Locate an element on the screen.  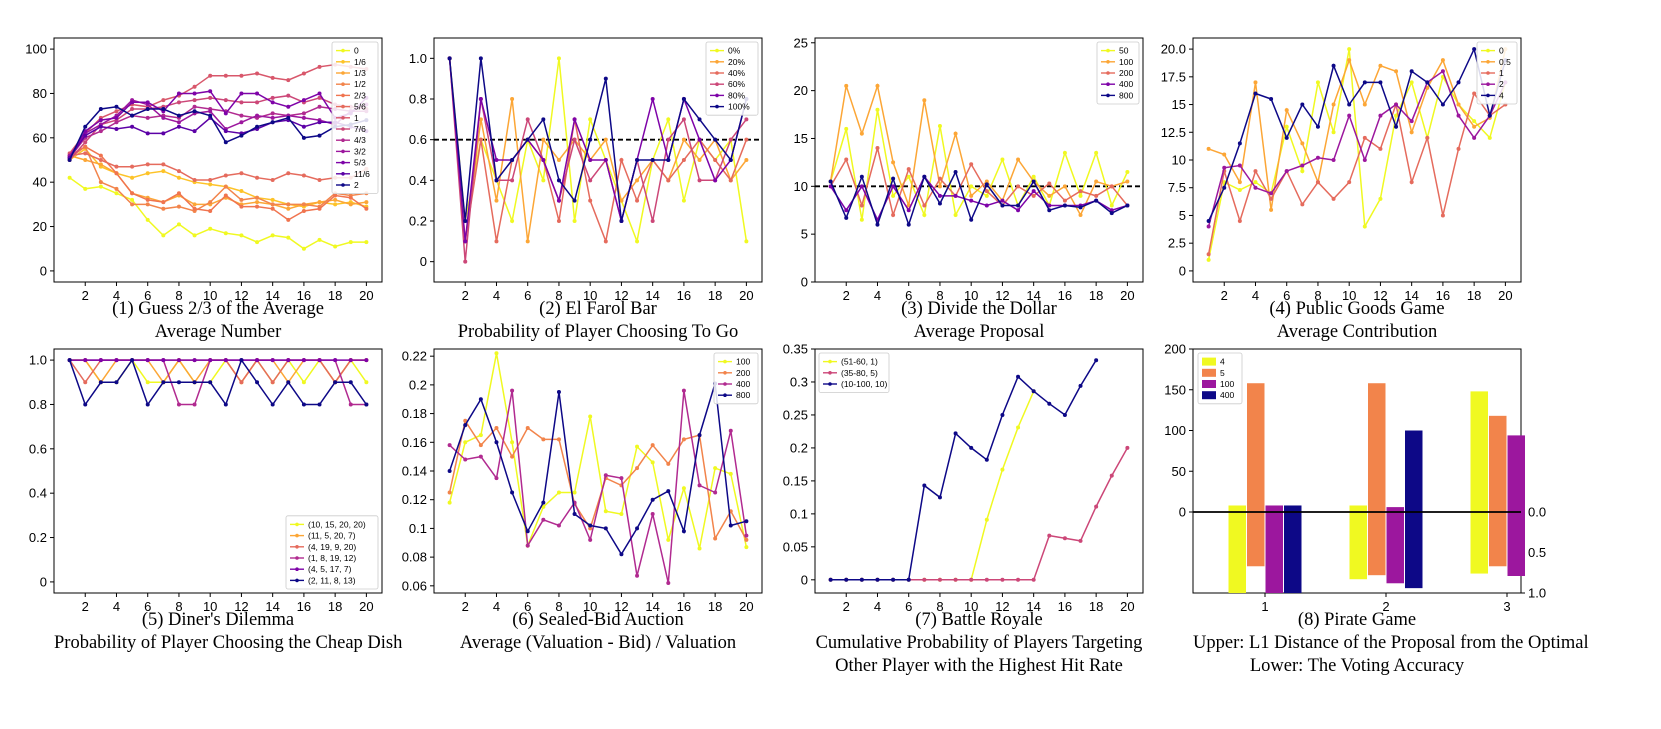
legend-label: 3/2 is located at coordinates (360, 151).